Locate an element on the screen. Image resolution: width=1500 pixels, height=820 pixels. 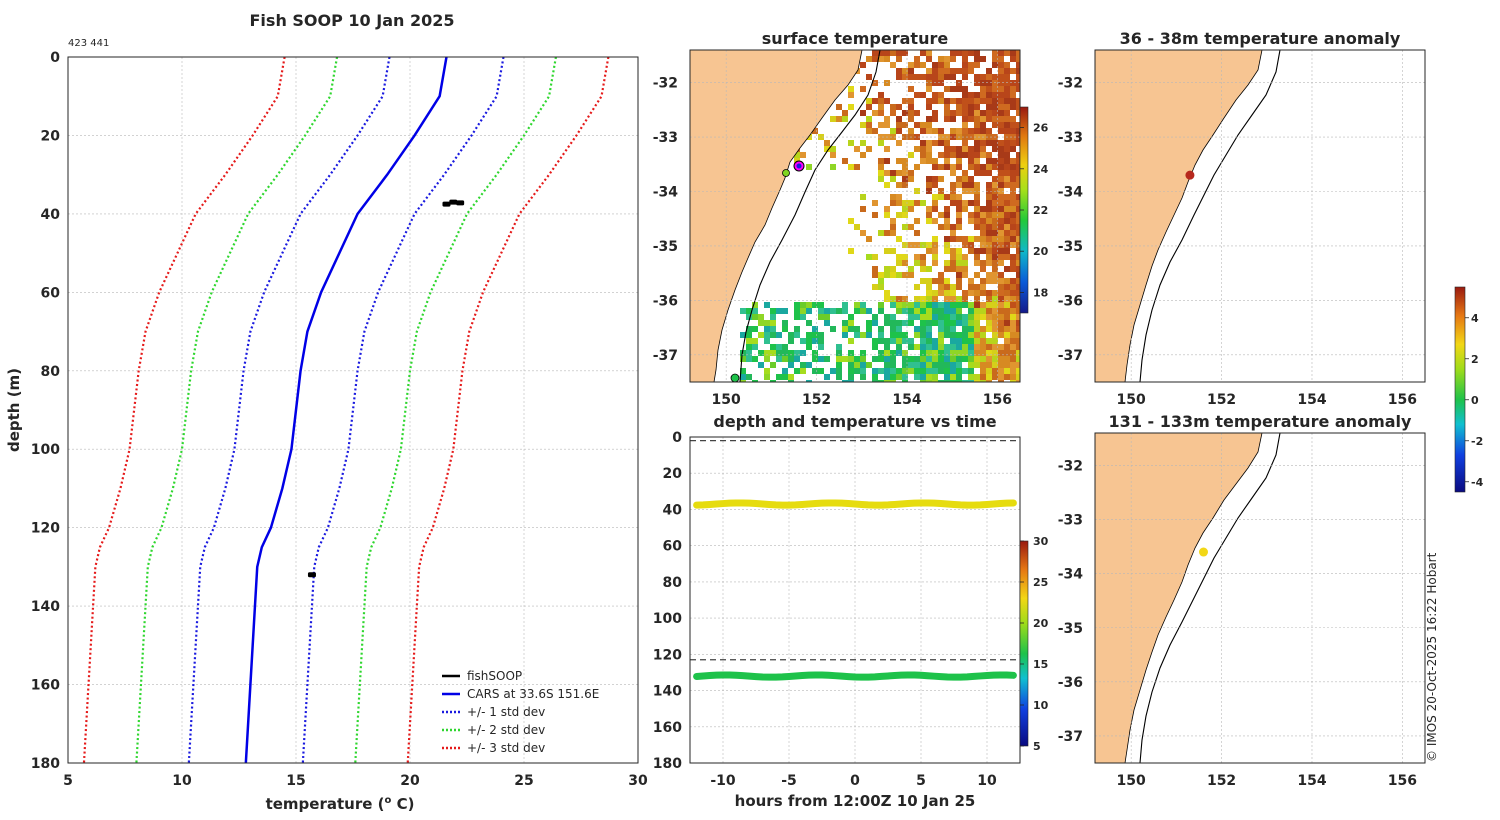
profile-xlabel: temperature (o C) is located at coordinates (340, 804).